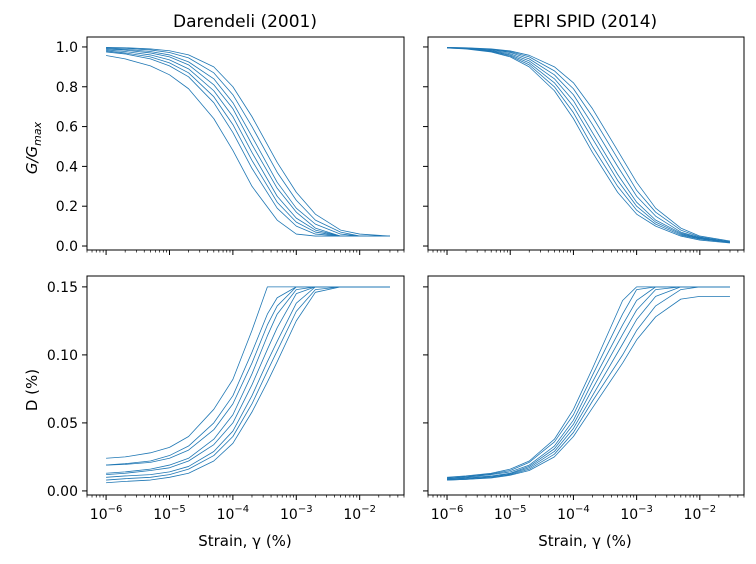 This screenshot has height=564, width=756. Describe the element at coordinates (67, 88) in the screenshot. I see `y-tick-label: 0.8` at that location.